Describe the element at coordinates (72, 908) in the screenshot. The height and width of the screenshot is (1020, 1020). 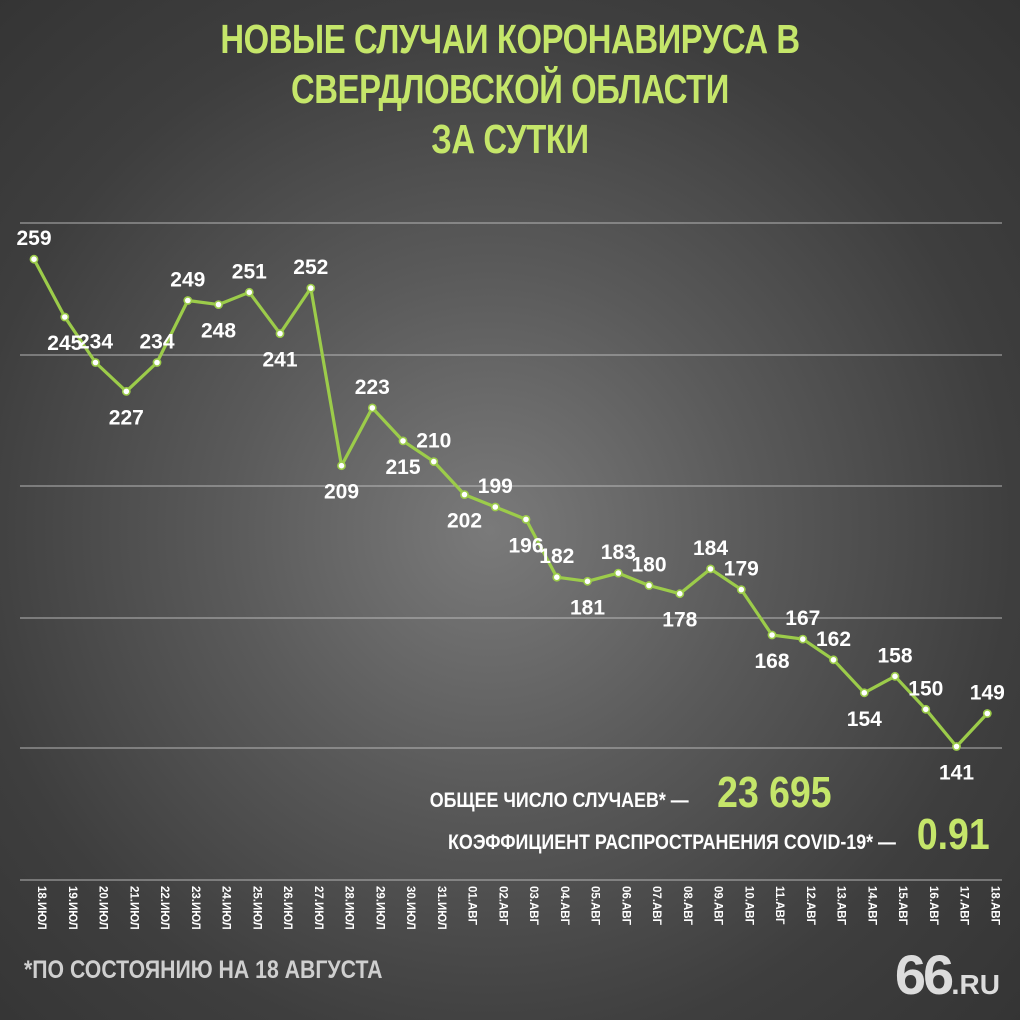
I see `x-tick-label-19.ИЮЛ: 19.ИЮЛ` at that location.